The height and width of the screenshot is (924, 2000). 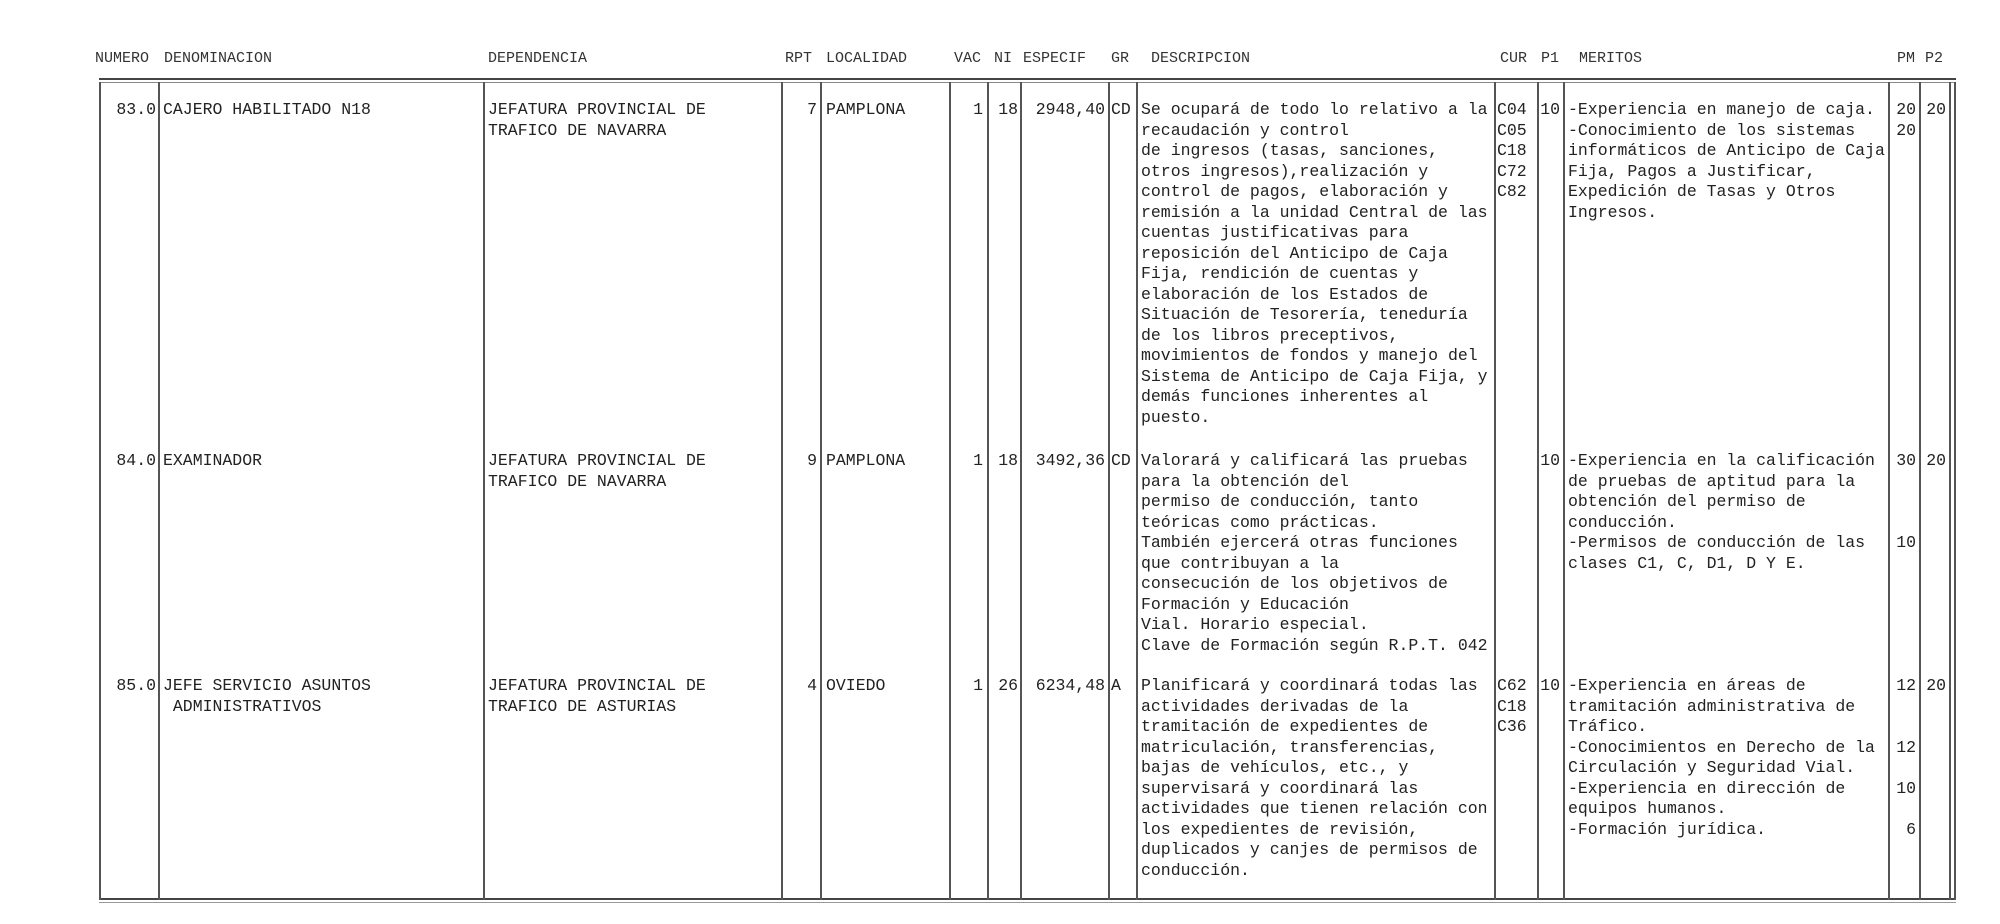 What do you see at coordinates (1275, 767) in the screenshot?
I see `descripcion-line: bajas de vehículos, etc., y` at bounding box center [1275, 767].